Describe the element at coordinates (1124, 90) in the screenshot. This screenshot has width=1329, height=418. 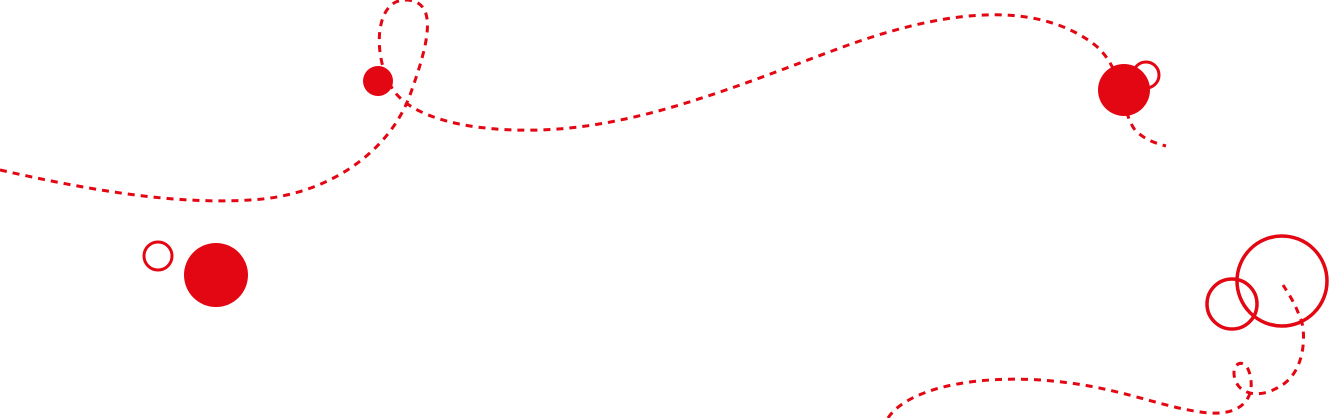
I see `filled-circle-upper-right` at that location.